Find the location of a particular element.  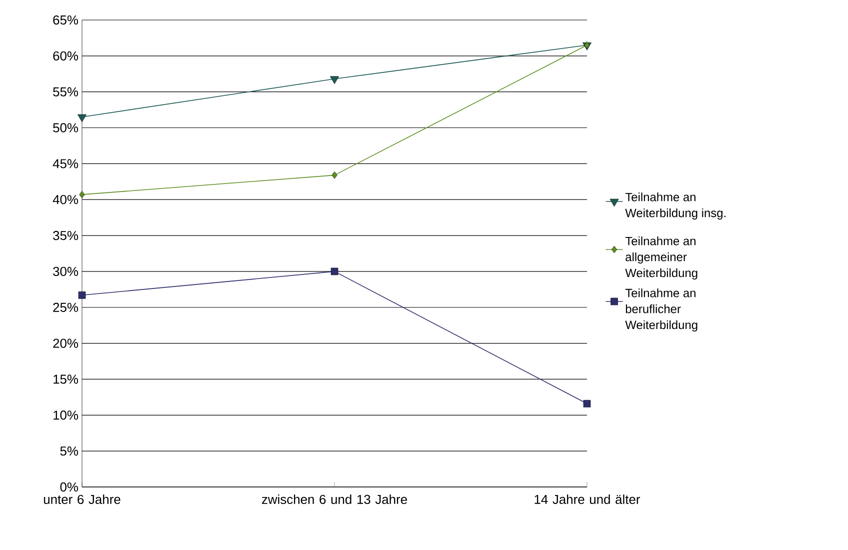

y-tick-label: 25% is located at coordinates (65, 307).